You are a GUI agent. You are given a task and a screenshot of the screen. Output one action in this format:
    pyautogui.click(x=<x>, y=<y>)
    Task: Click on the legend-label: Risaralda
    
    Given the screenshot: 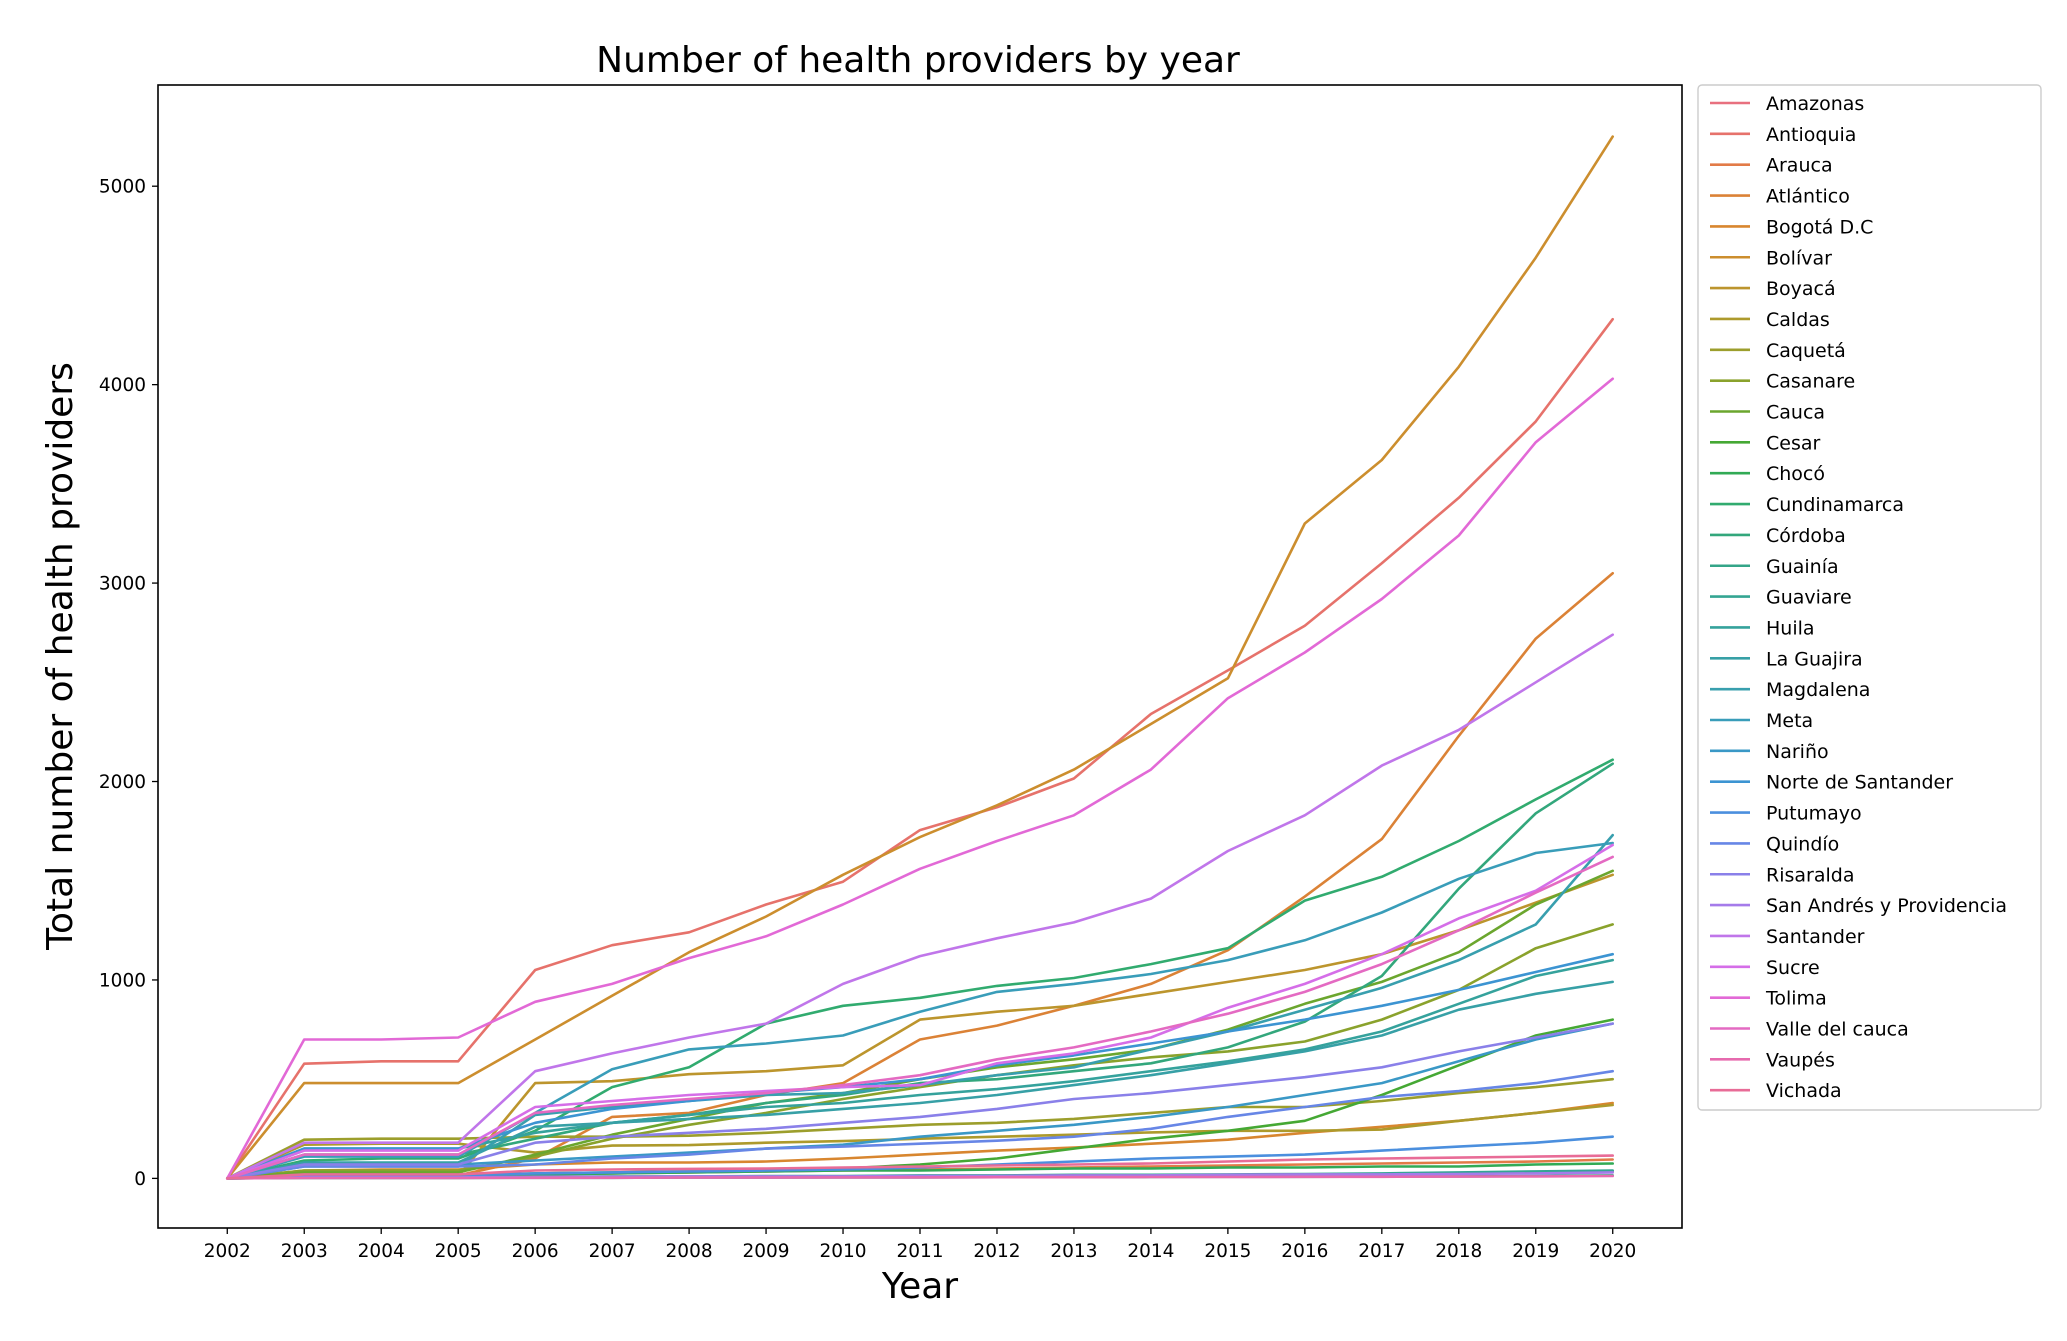 What is the action you would take?
    pyautogui.click(x=1810, y=875)
    